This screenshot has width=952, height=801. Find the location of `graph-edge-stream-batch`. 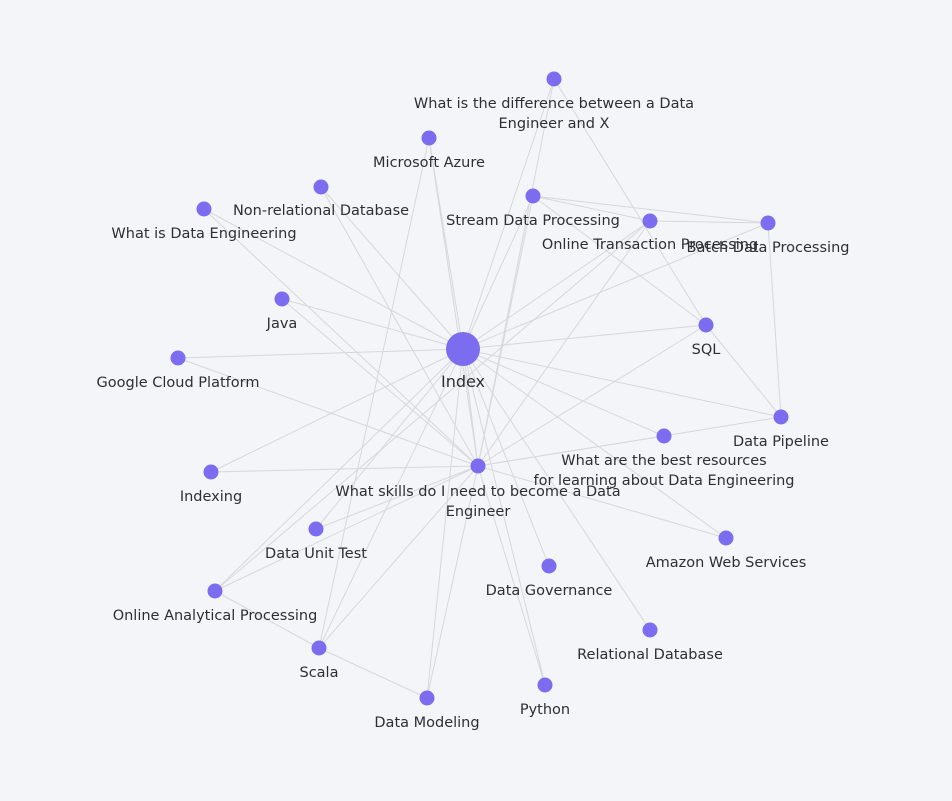

graph-edge-stream-batch is located at coordinates (650, 209).